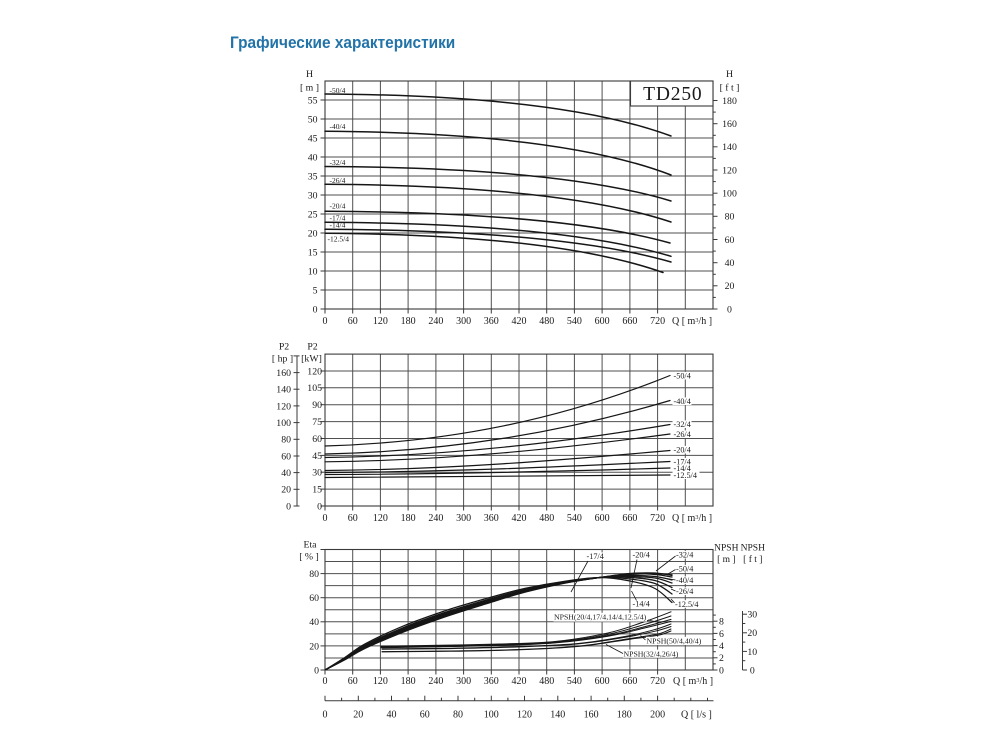  Describe the element at coordinates (600, 617) in the screenshot. I see `svg-text: NPSH(20/4,17/4,14/4,12.5/4)` at that location.